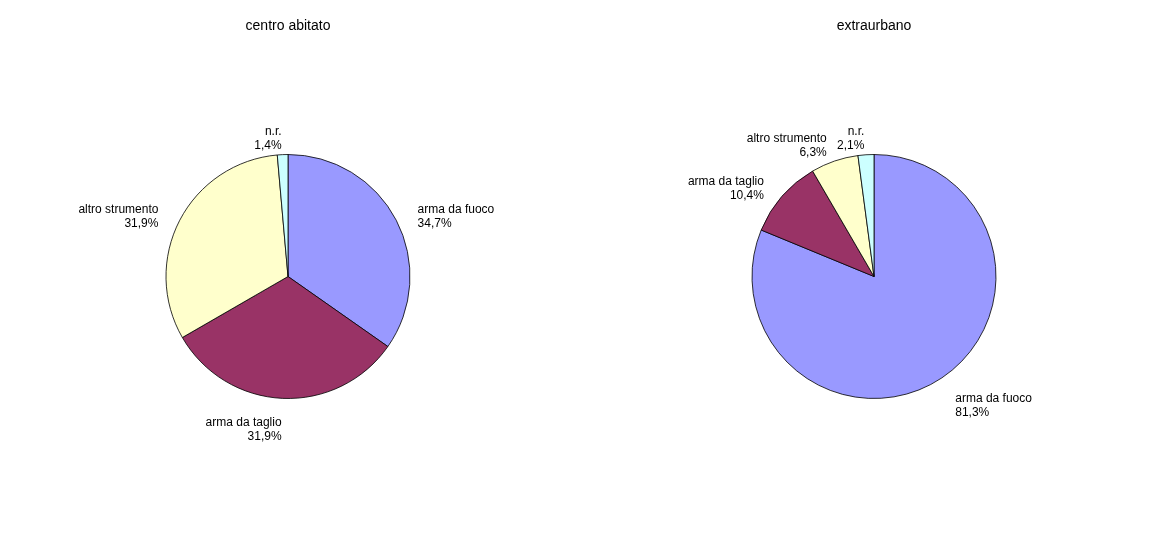 The height and width of the screenshot is (554, 1165). What do you see at coordinates (851, 144) in the screenshot?
I see `data-label: 2,1%` at bounding box center [851, 144].